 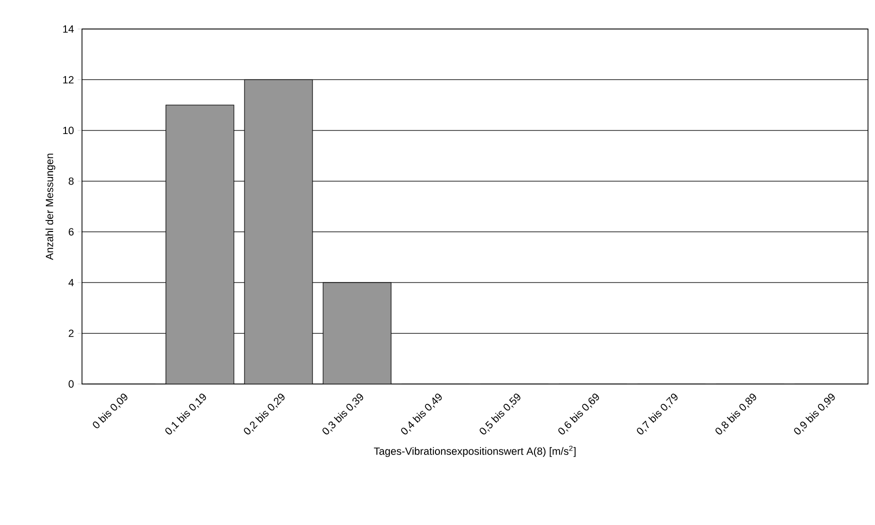 What do you see at coordinates (71, 384) in the screenshot?
I see `y-tick-label: 0` at bounding box center [71, 384].